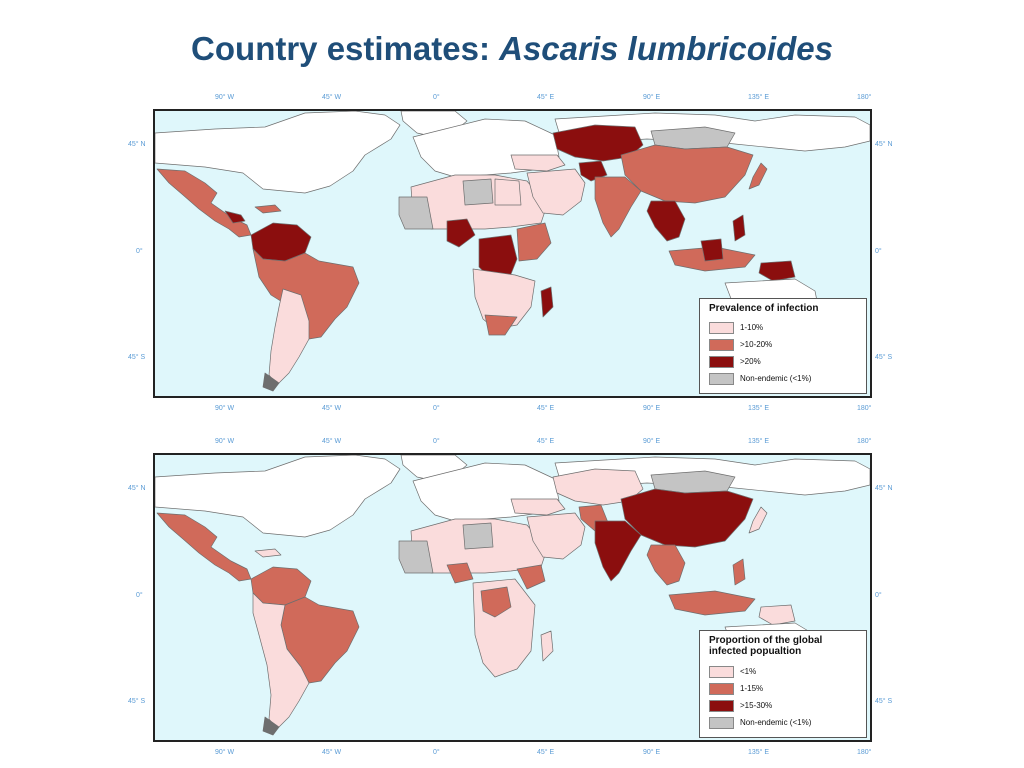 This screenshot has width=1024, height=768. What do you see at coordinates (501, 325) in the screenshot?
I see `south-africa` at bounding box center [501, 325].